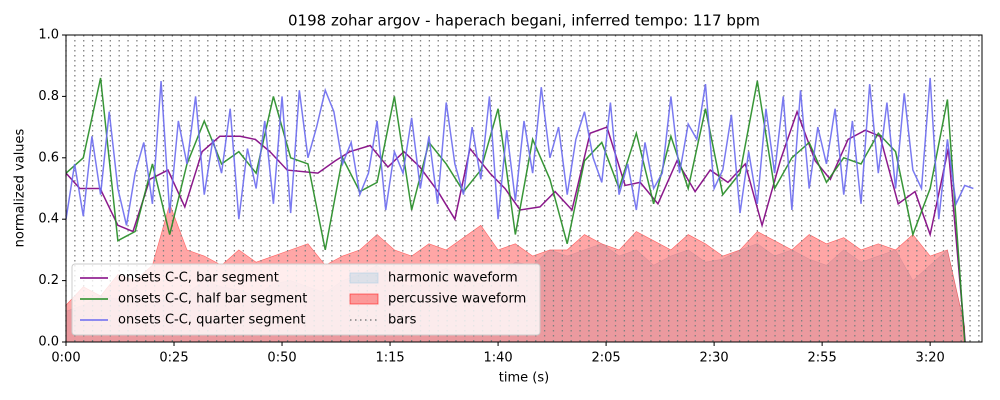 The width and height of the screenshot is (1000, 400). What do you see at coordinates (822, 358) in the screenshot?
I see `x-tick-label: 2:55` at bounding box center [822, 358].